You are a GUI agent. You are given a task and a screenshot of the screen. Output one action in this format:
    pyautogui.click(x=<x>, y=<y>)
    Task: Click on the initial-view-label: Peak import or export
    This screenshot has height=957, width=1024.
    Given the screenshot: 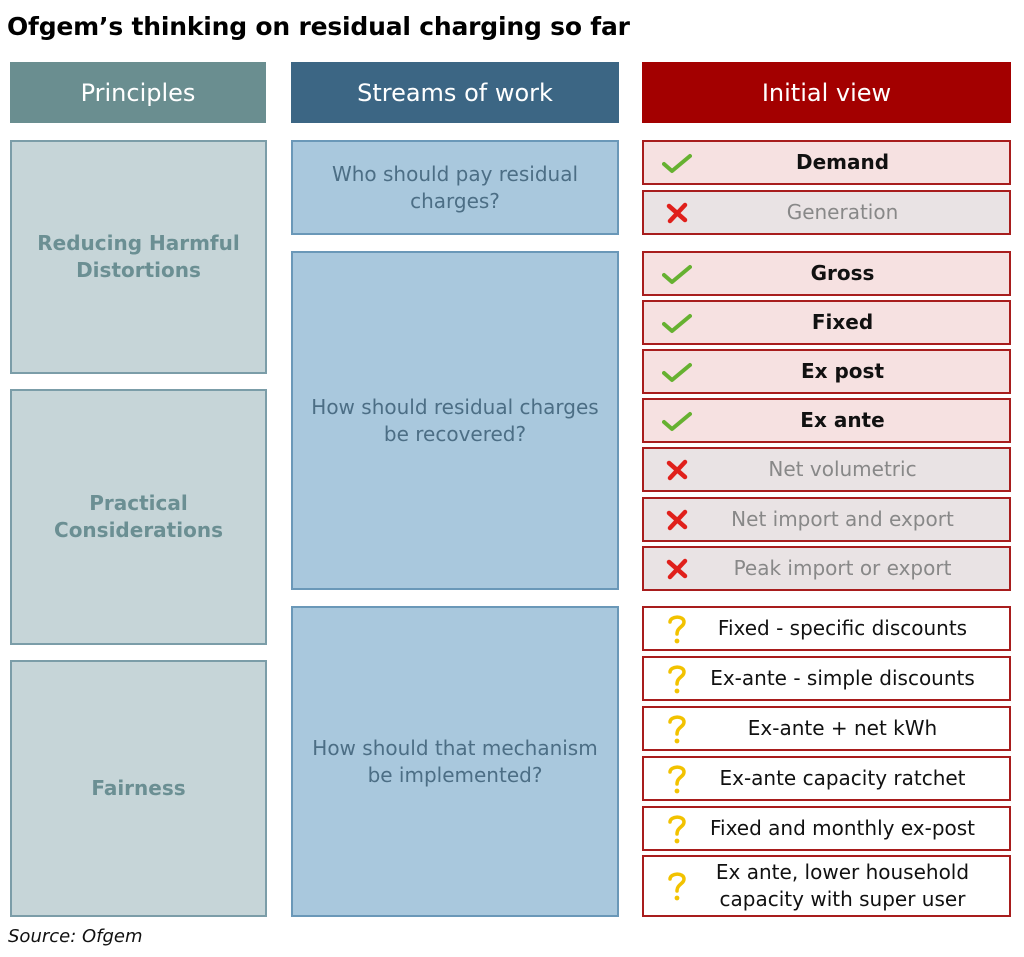 What is the action you would take?
    pyautogui.click(x=842, y=568)
    